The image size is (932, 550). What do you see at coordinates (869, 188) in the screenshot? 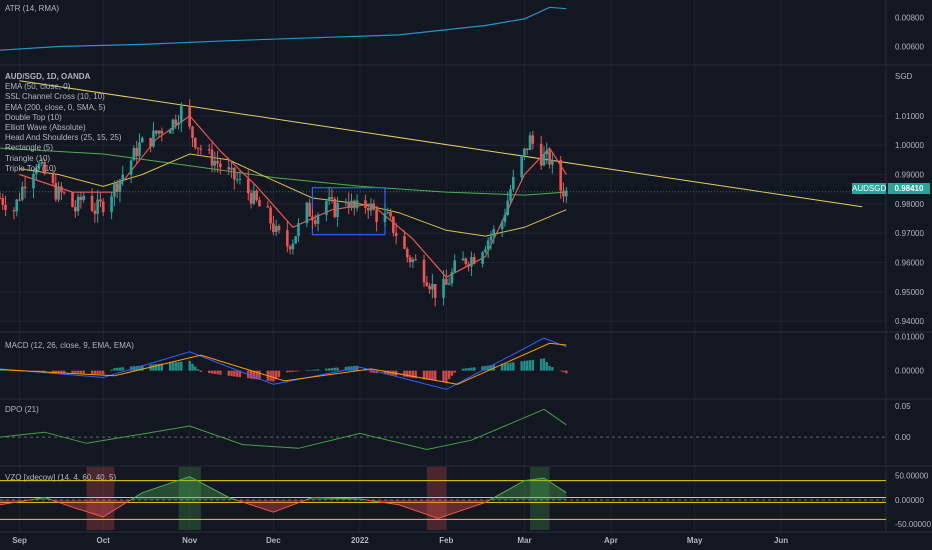
I see `symbol-badge: AUDSGD` at bounding box center [869, 188].